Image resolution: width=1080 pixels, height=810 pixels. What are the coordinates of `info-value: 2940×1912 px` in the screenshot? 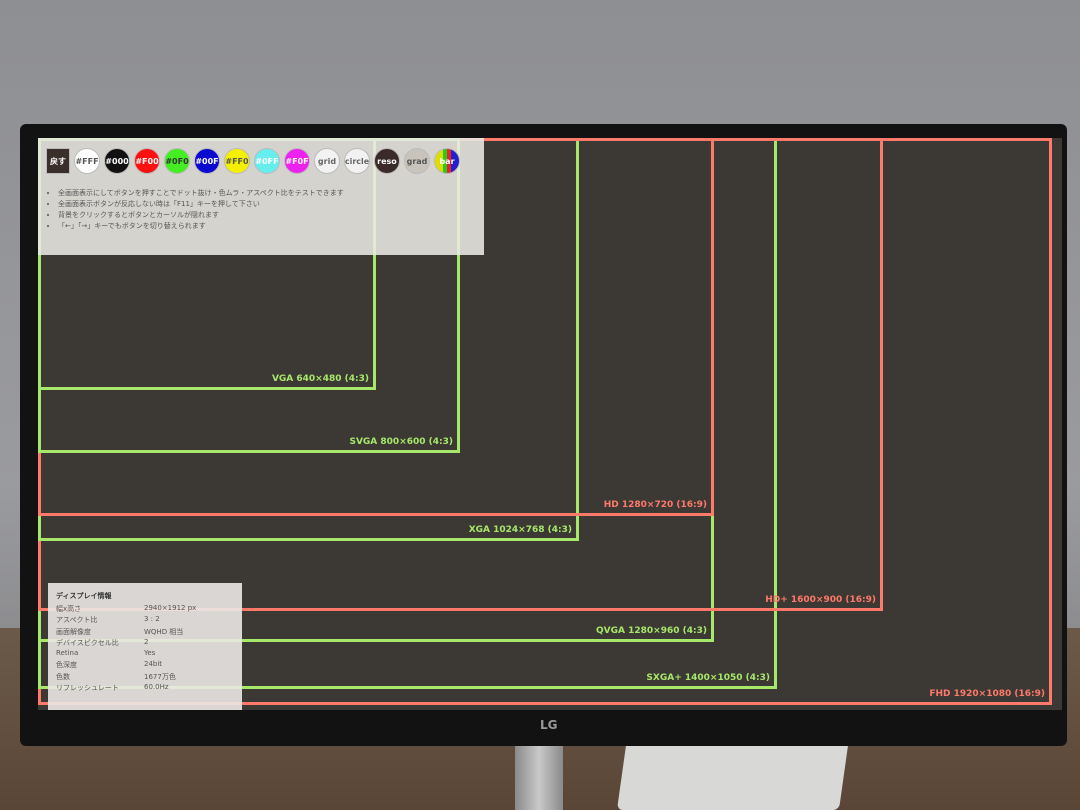 It's located at (170, 608).